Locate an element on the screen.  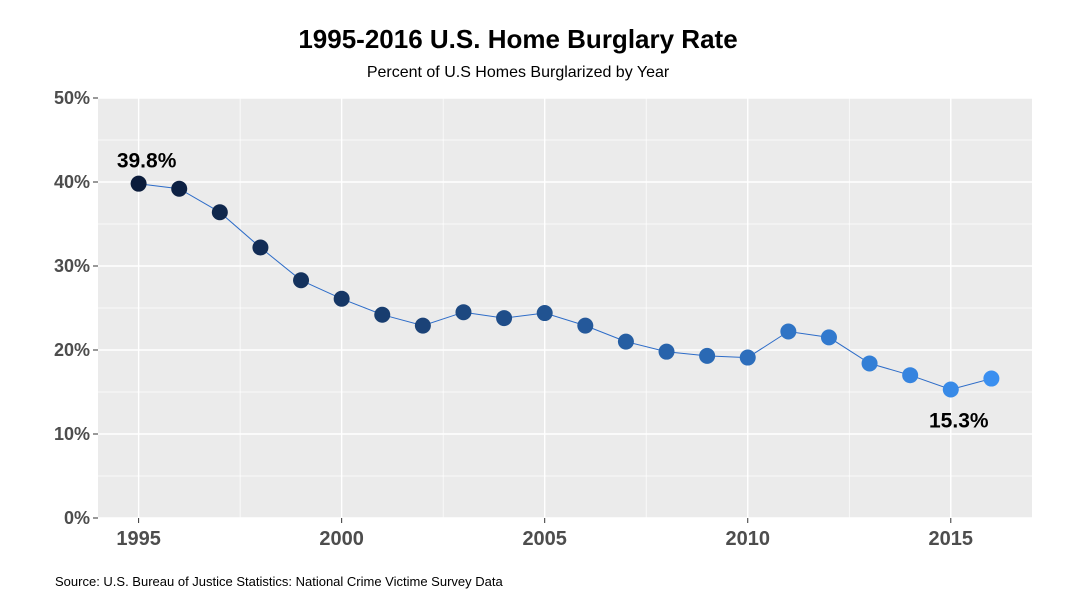
chart-title: 1995-2016 U.S. Home Burglary Rate is located at coordinates (517, 39).